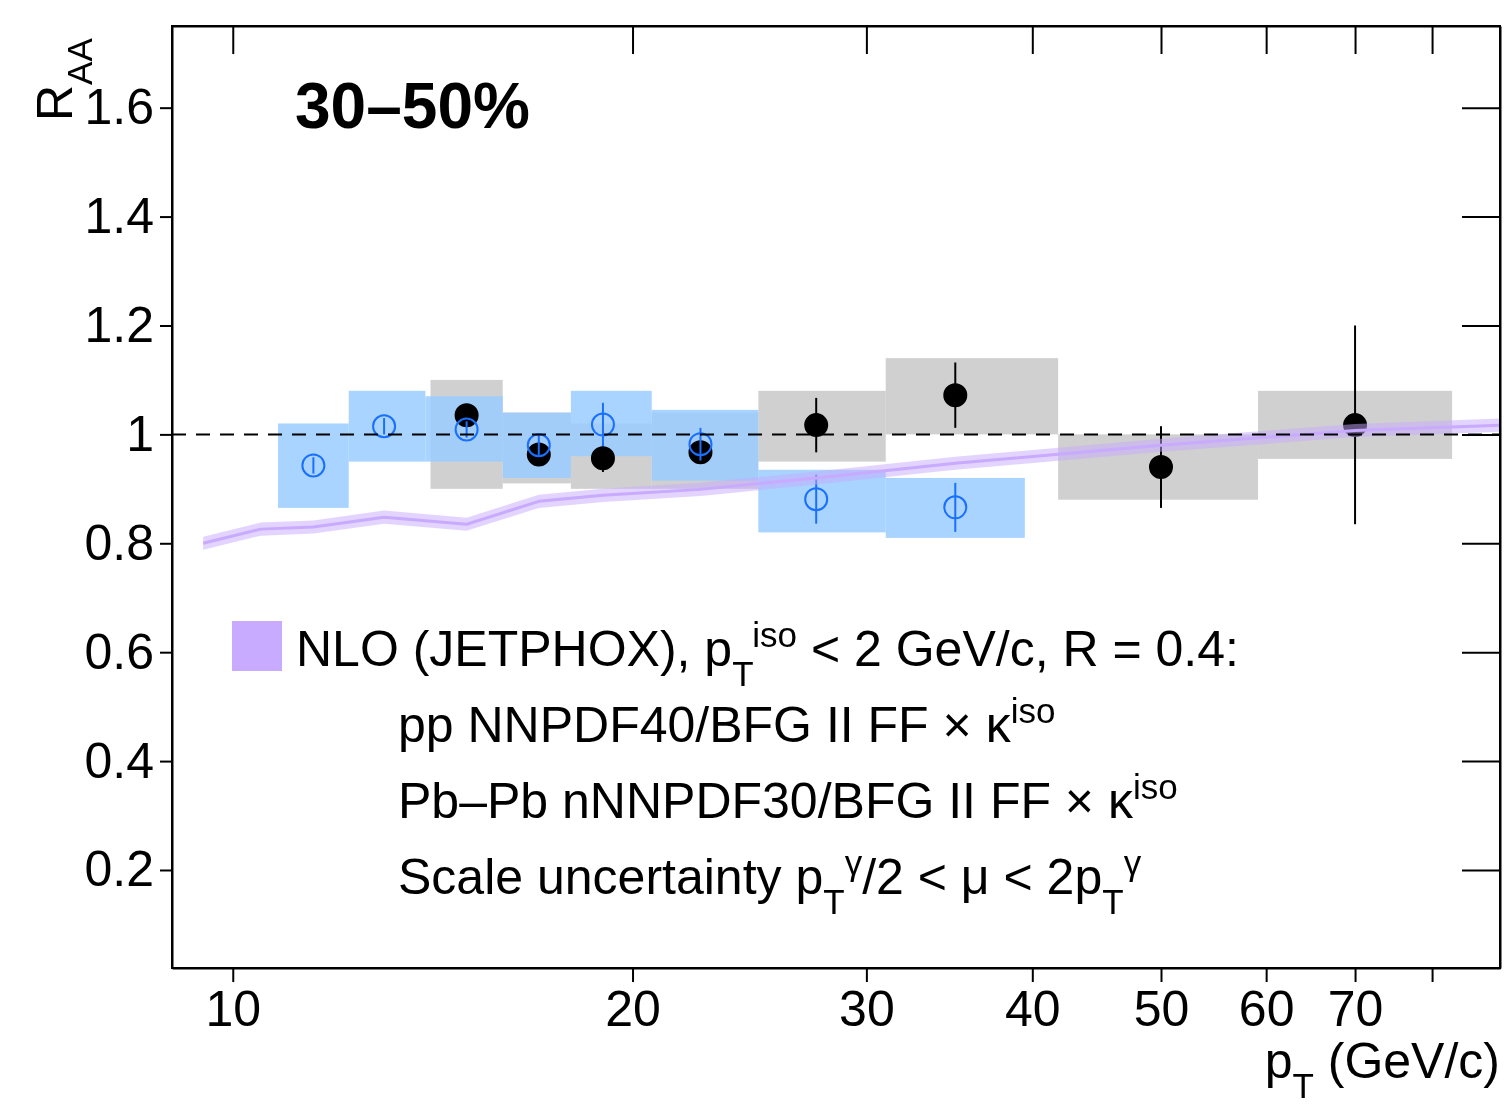 This screenshot has height=1111, width=1511. I want to click on legend-label: NLO (JETPHOX), p$_{T}$$^{iso}$ < 2 GeV/c, R = 0.4:, so click(767, 653).